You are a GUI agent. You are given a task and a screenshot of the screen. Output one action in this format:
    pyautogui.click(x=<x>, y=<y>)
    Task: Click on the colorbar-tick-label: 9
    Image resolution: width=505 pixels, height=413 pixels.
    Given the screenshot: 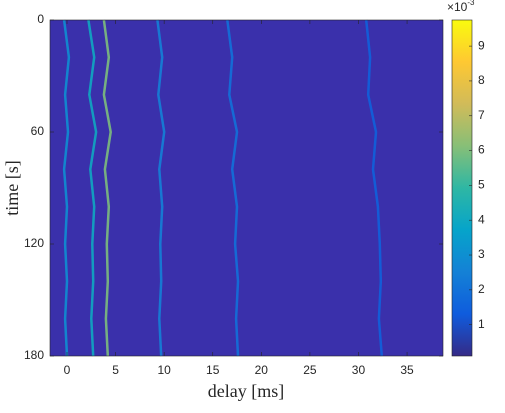 What is the action you would take?
    pyautogui.click(x=481, y=45)
    